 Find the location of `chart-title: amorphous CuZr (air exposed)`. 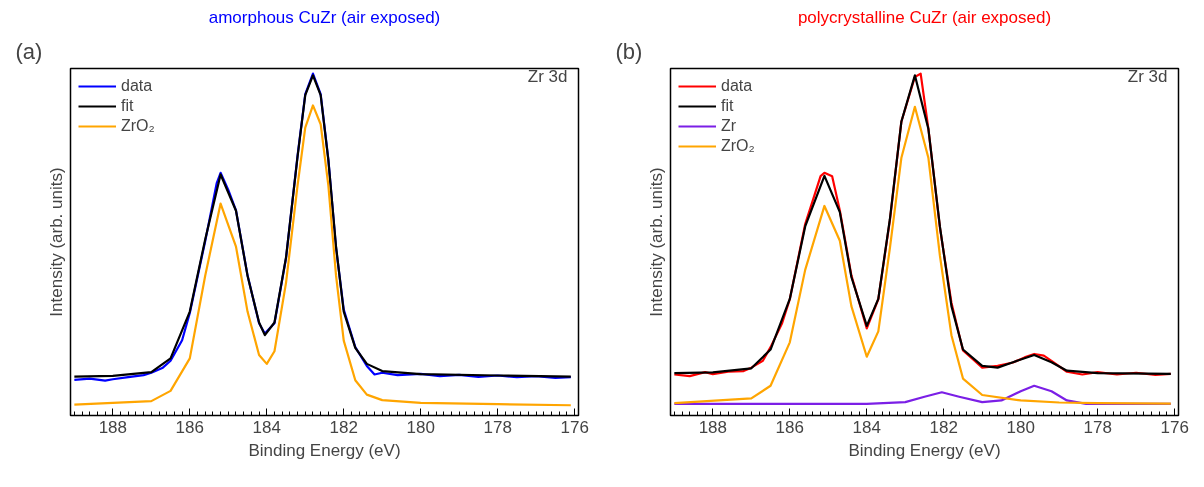

chart-title: amorphous CuZr (air exposed) is located at coordinates (324, 17).